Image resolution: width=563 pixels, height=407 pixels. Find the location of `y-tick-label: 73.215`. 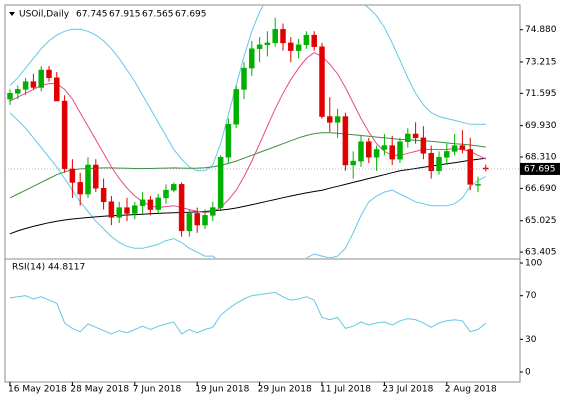

y-tick-label: 73.215 is located at coordinates (541, 62).